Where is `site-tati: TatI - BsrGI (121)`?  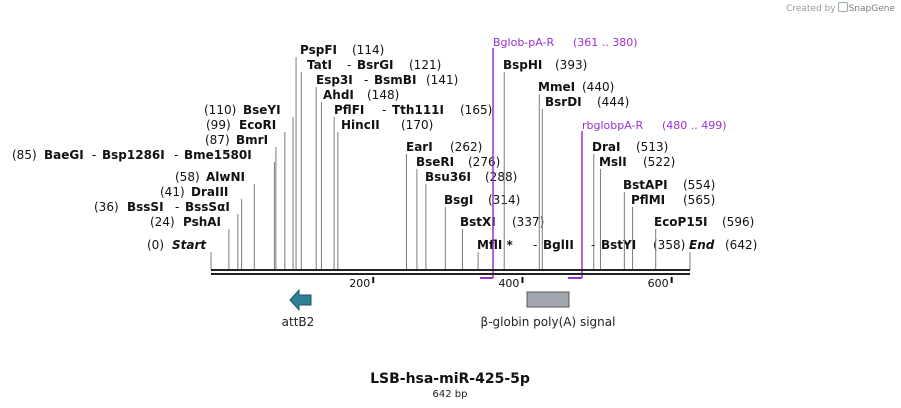
site-tati: TatI - BsrGI (121) is located at coordinates (370, 164).